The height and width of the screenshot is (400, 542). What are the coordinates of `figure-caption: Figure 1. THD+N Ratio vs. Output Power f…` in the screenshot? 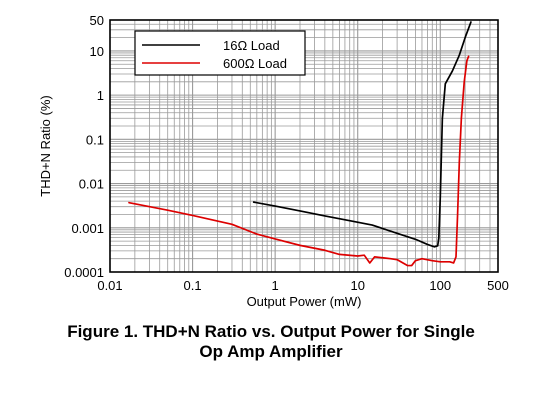 It's located at (271, 342).